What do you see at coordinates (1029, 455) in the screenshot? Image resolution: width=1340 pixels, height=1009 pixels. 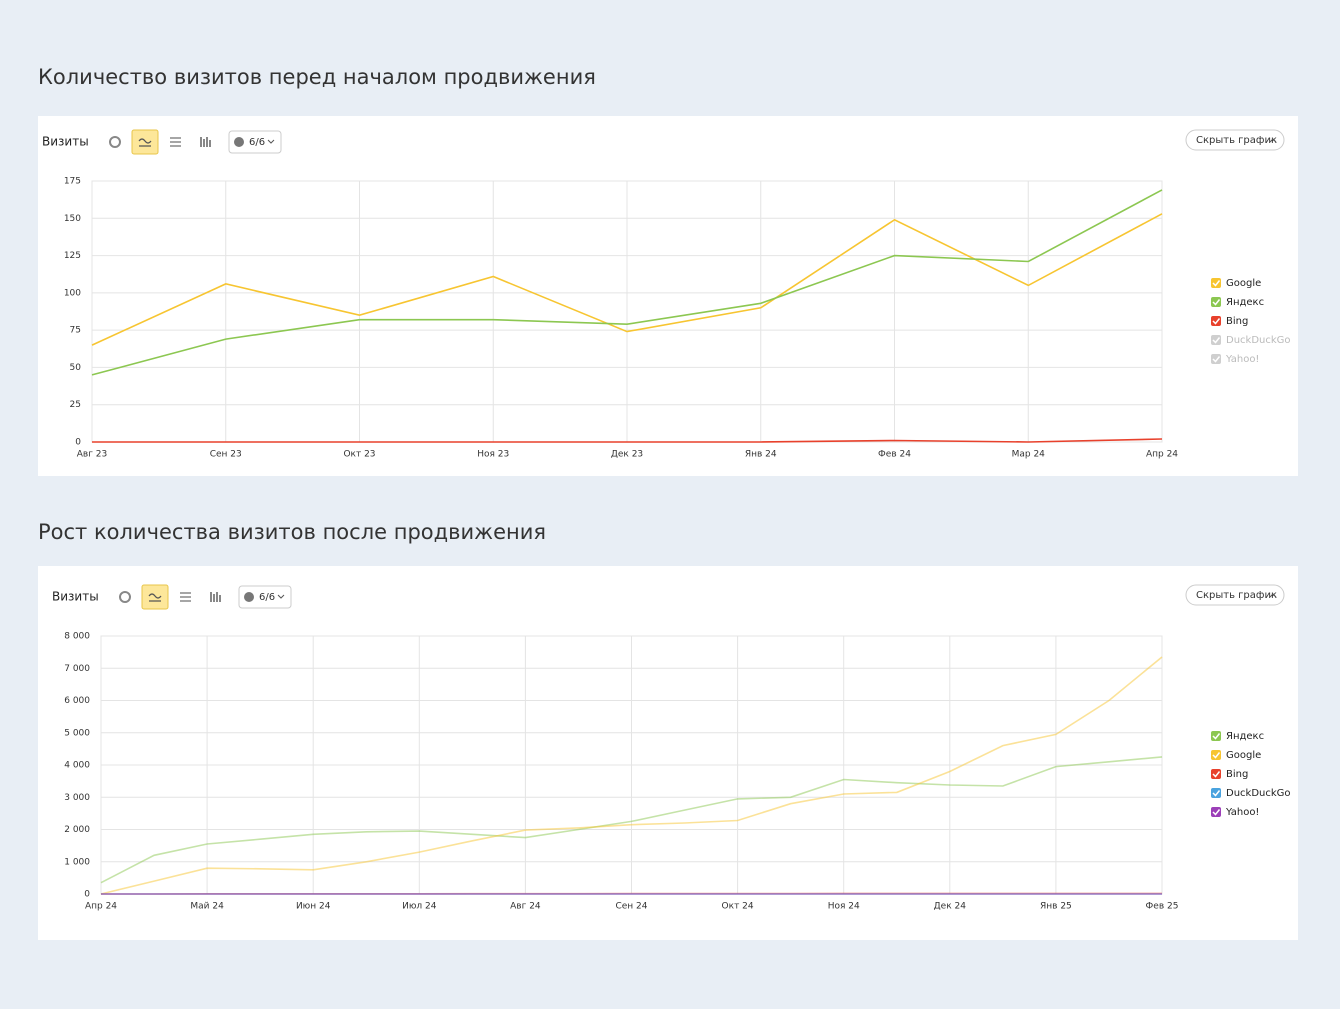 I see `x-tick-label: Мар 24` at bounding box center [1029, 455].